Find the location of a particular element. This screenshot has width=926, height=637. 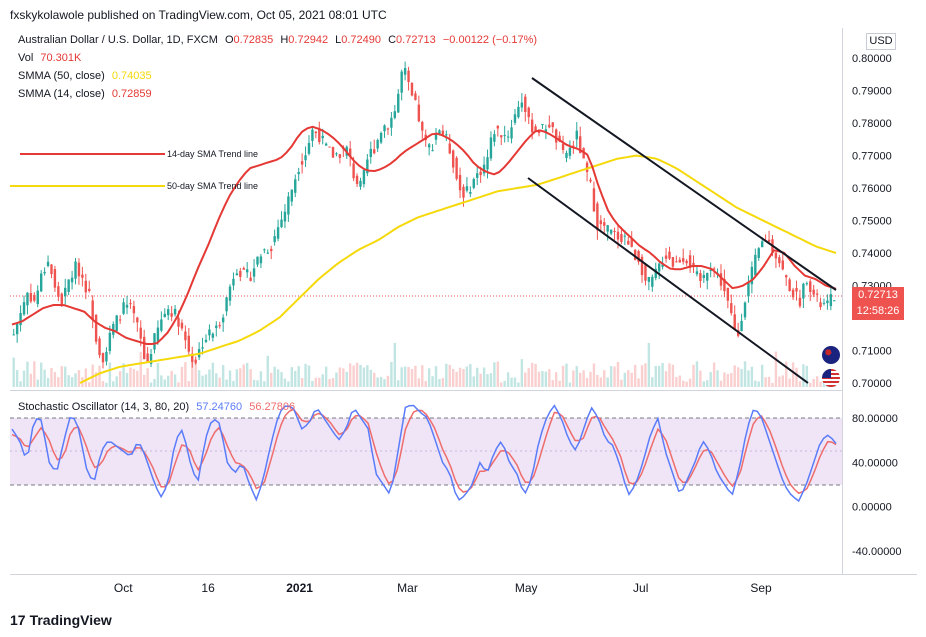

bar-countdown: 12:58:26 is located at coordinates (878, 311).